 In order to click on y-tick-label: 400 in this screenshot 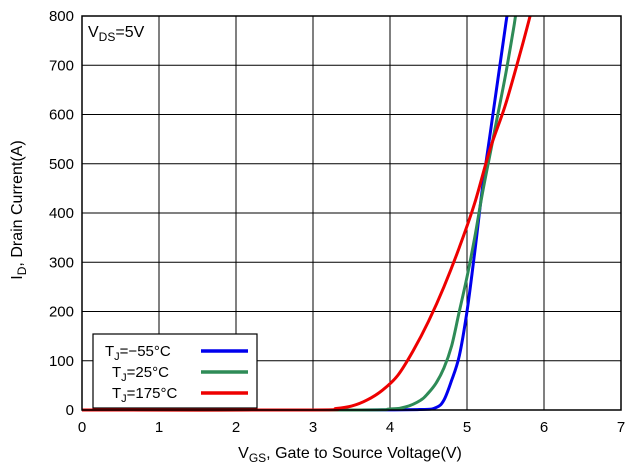, I will do `click(61, 213)`.